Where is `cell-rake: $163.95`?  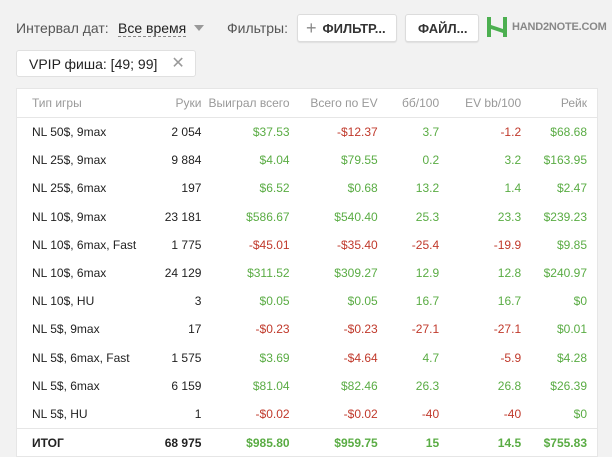 cell-rake: $163.95 is located at coordinates (565, 160).